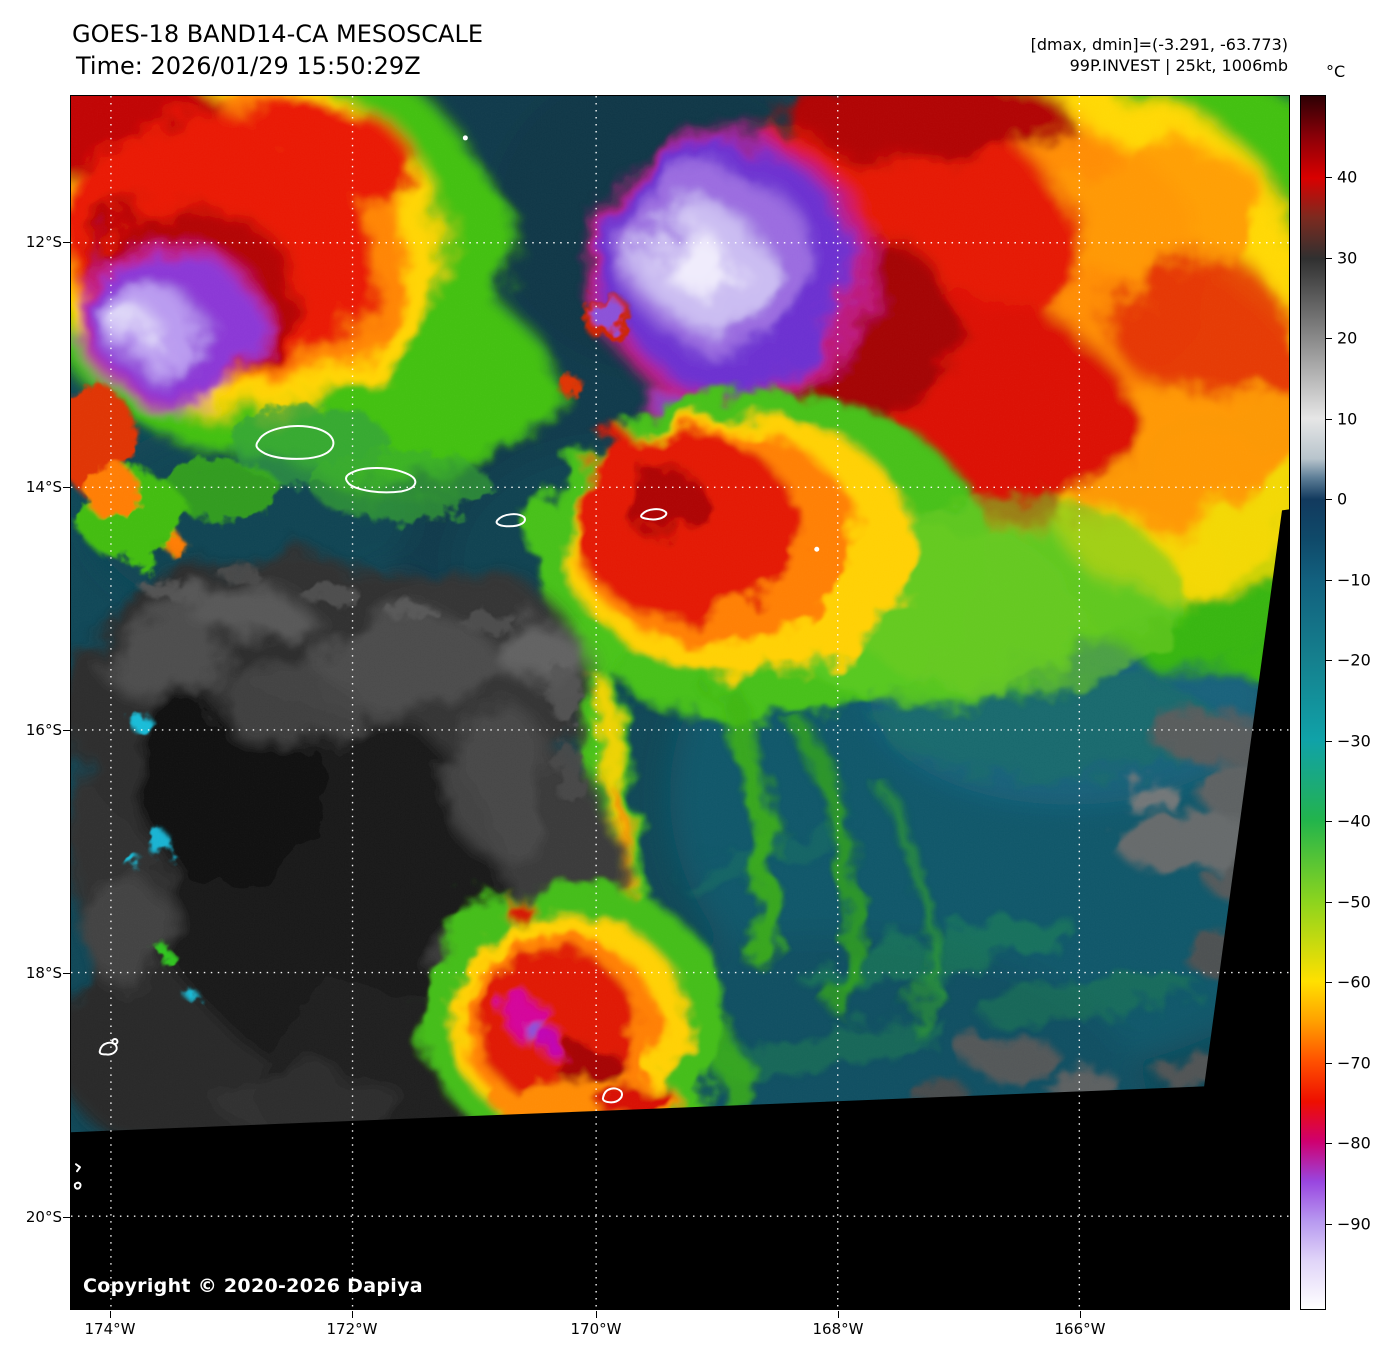 Image resolution: width=1388 pixels, height=1359 pixels. Describe the element at coordinates (1354, 821) in the screenshot. I see `colorbar-tick-label: −40` at that location.